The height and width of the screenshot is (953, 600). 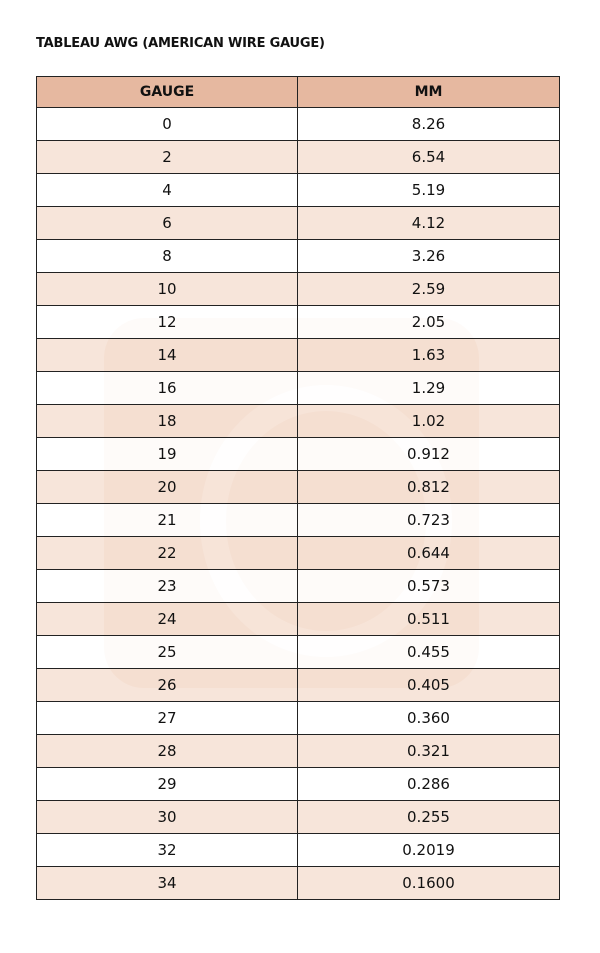 What do you see at coordinates (167, 553) in the screenshot?
I see `gauge-cell: 22` at bounding box center [167, 553].